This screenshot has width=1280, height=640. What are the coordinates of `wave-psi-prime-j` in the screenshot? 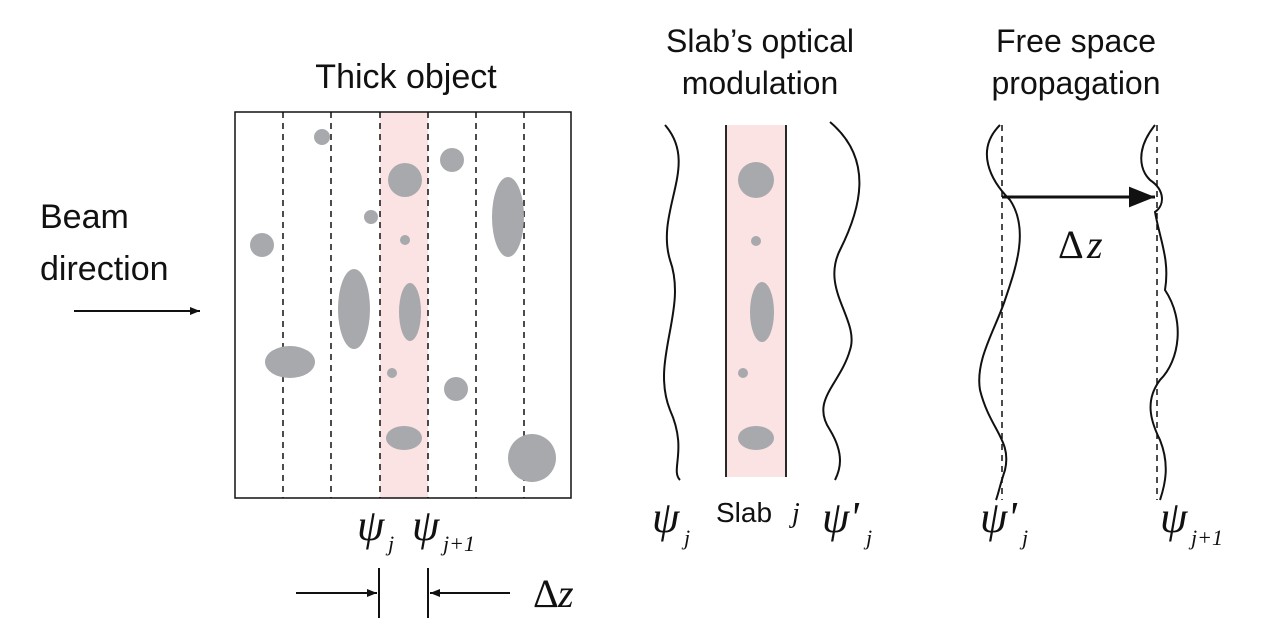 It's located at (999, 312).